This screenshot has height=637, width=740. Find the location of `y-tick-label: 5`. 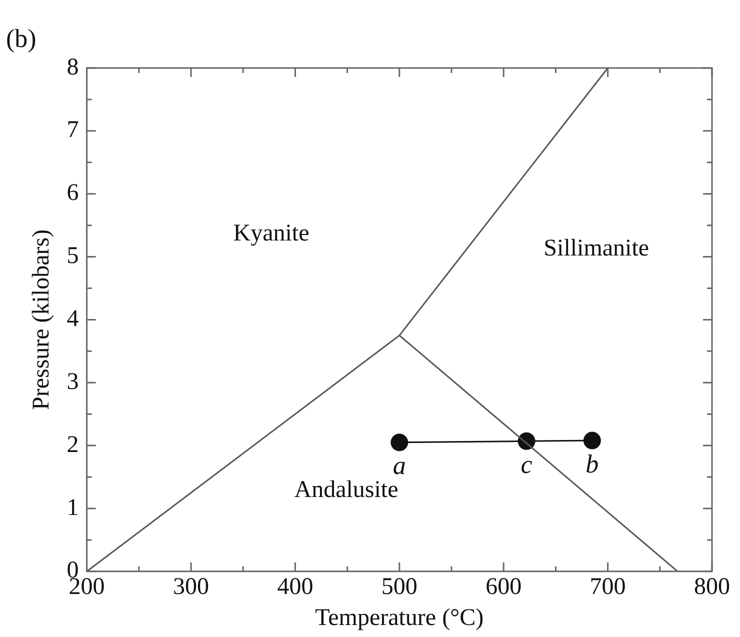

y-tick-label: 5 is located at coordinates (72, 256).